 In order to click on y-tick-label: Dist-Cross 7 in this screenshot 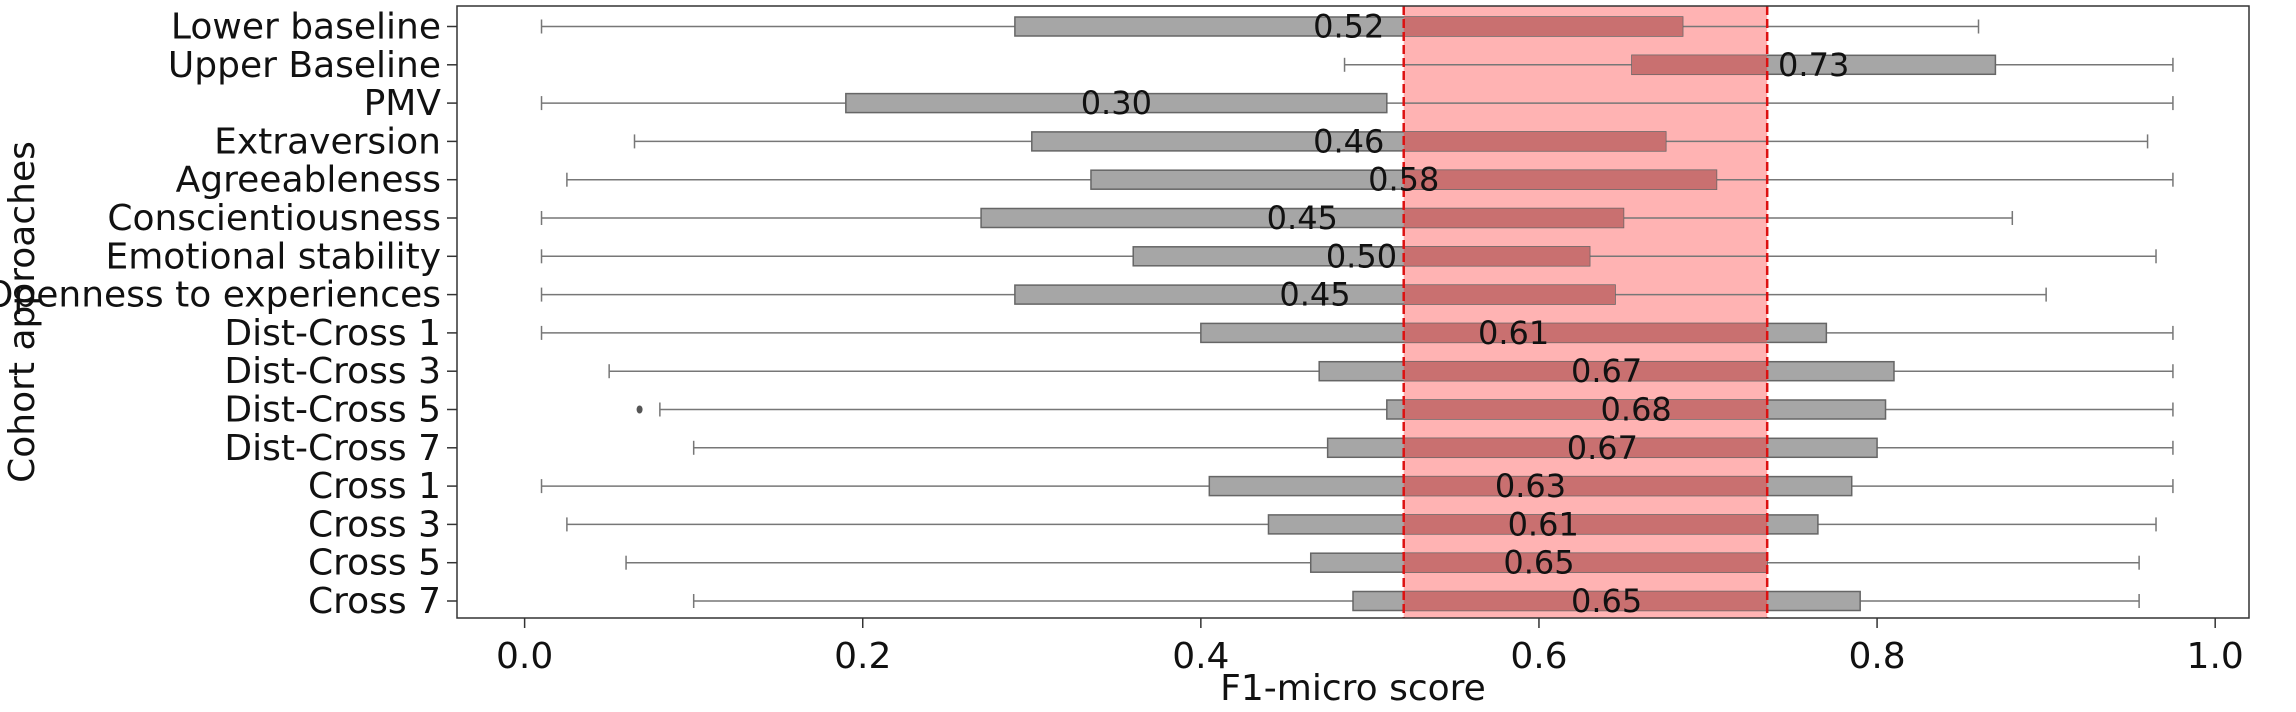, I will do `click(332, 448)`.